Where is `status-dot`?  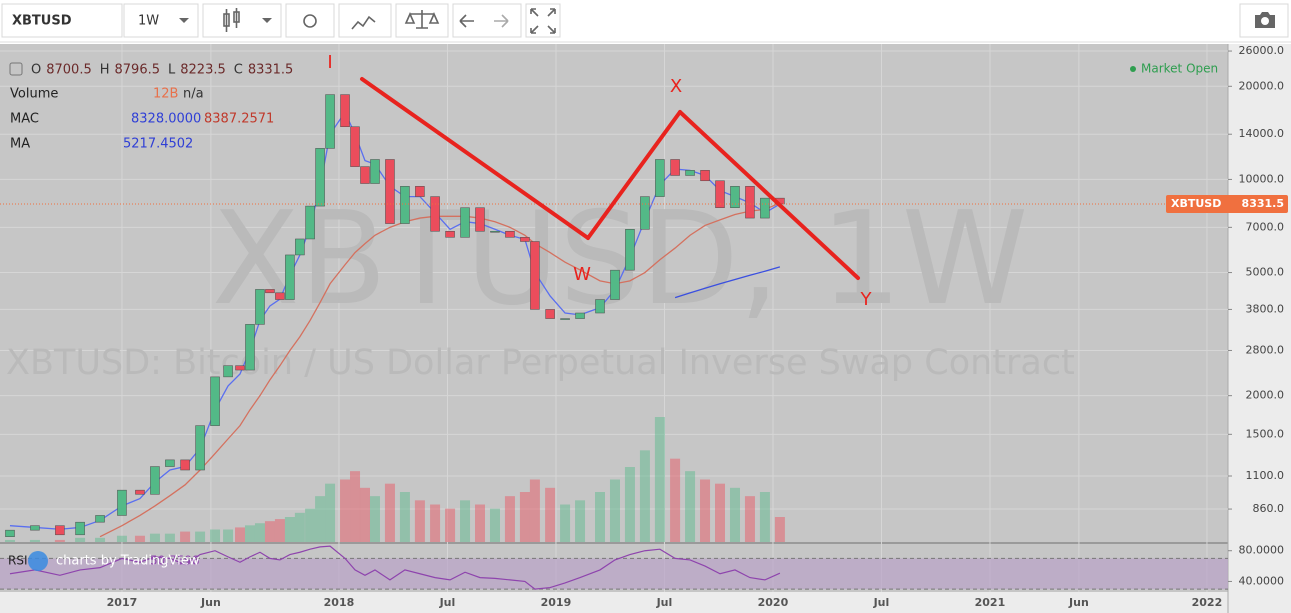
status-dot is located at coordinates (1133, 69).